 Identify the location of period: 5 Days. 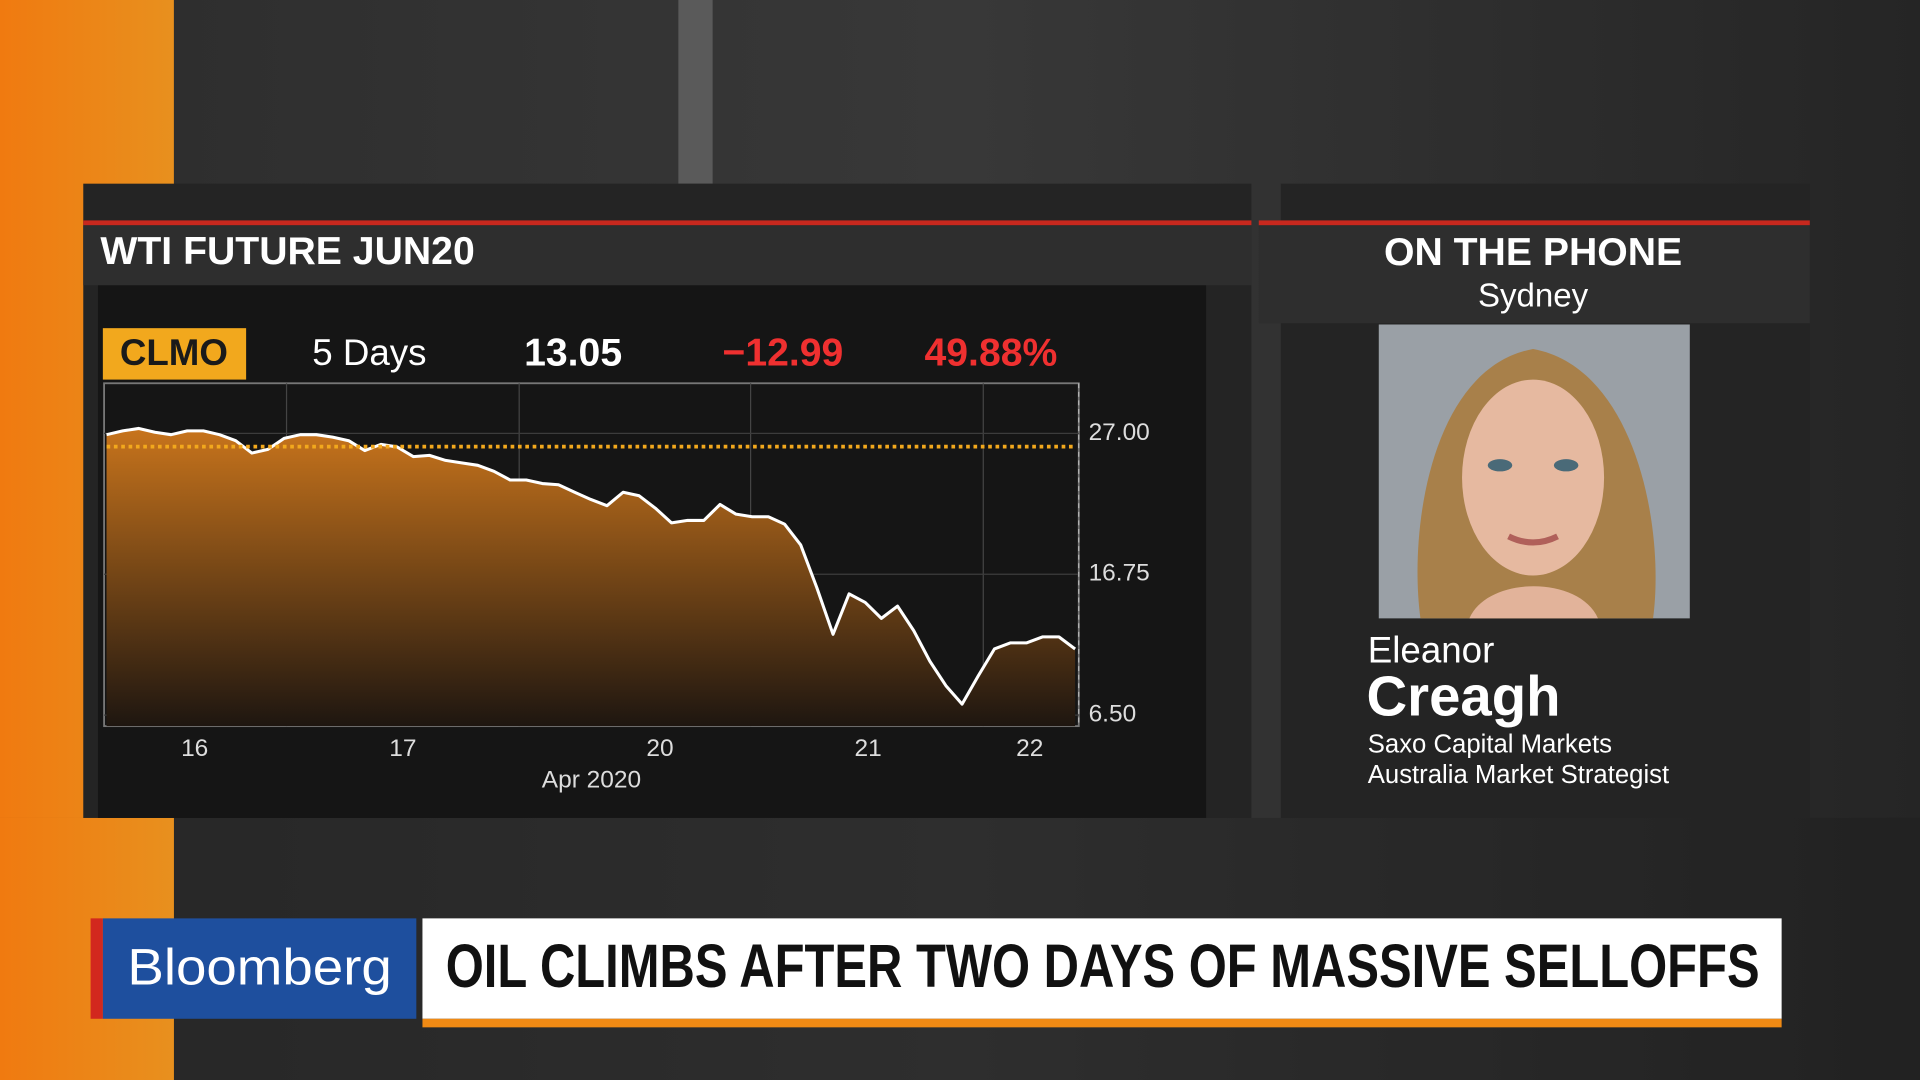
(369, 352).